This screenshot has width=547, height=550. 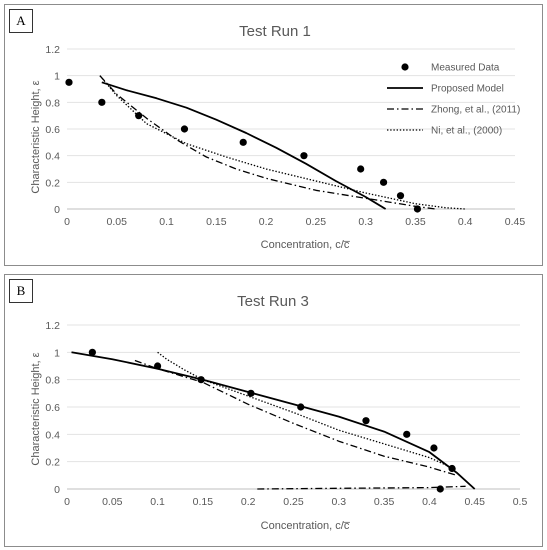 I want to click on legend-entry-label: Proposed Model, so click(x=467, y=89).